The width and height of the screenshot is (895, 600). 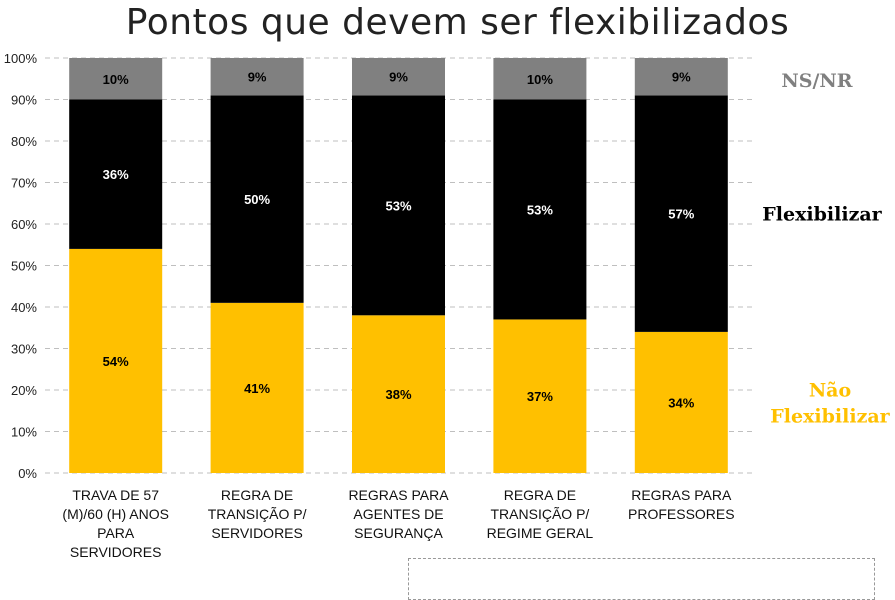 What do you see at coordinates (830, 390) in the screenshot?
I see `legend-label: Não` at bounding box center [830, 390].